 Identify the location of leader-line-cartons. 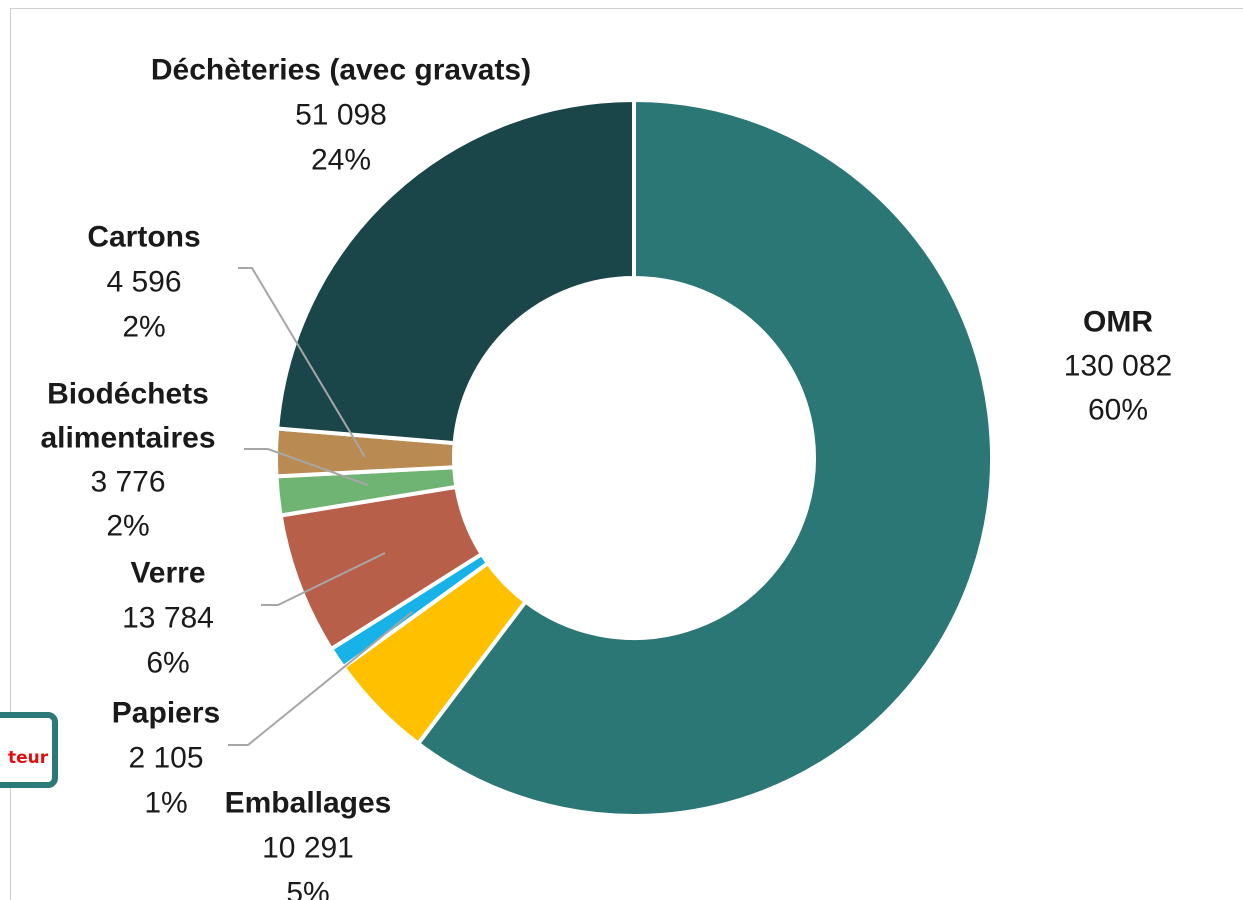
(302, 362).